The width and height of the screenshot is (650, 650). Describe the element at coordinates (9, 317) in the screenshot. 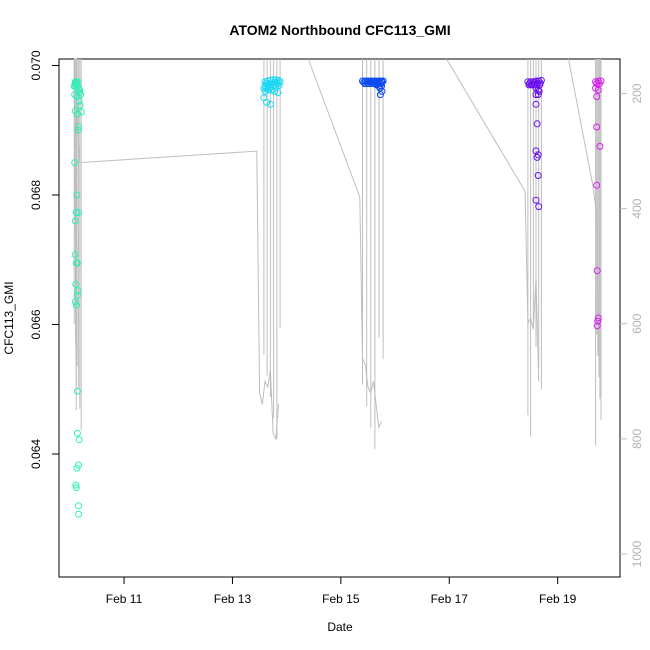

I see `y-axis-label: CFC113_GMI` at that location.